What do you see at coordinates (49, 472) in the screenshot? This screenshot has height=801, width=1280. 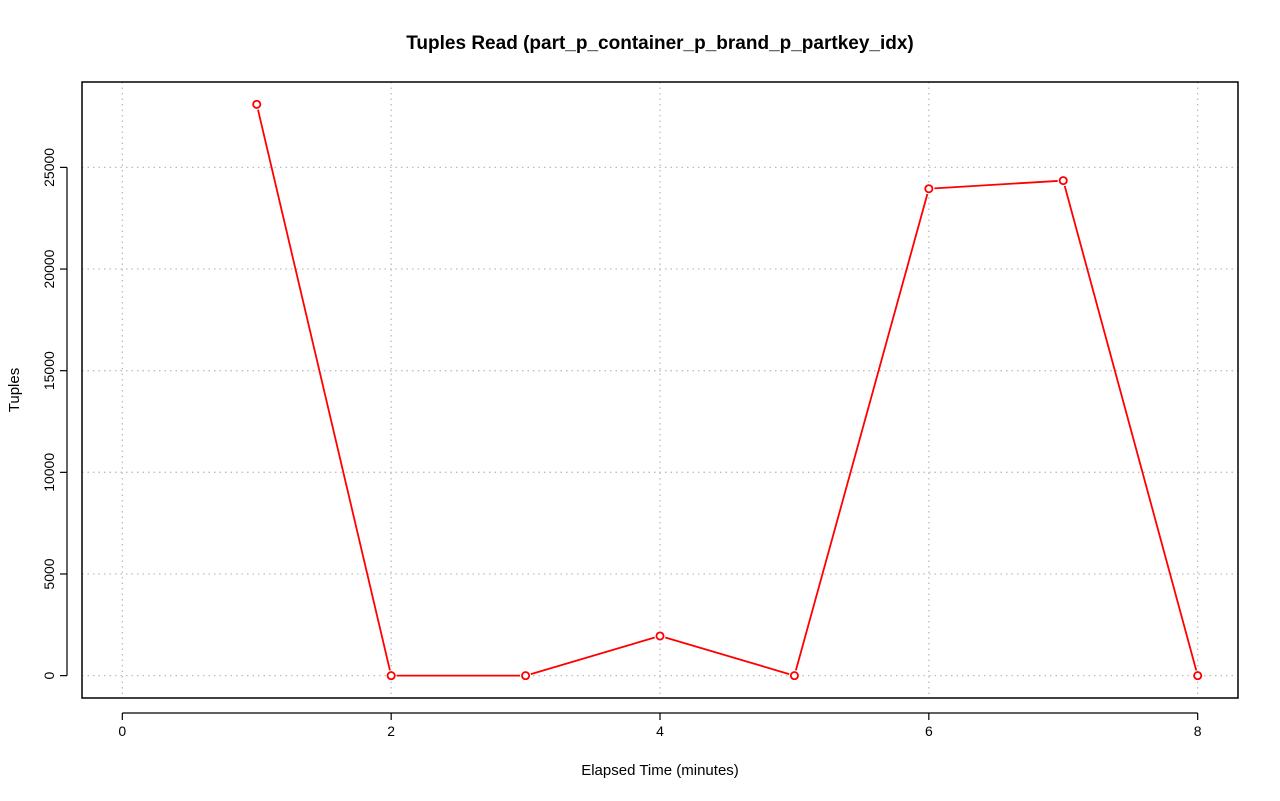 I see `y-tick-label: 10000` at bounding box center [49, 472].